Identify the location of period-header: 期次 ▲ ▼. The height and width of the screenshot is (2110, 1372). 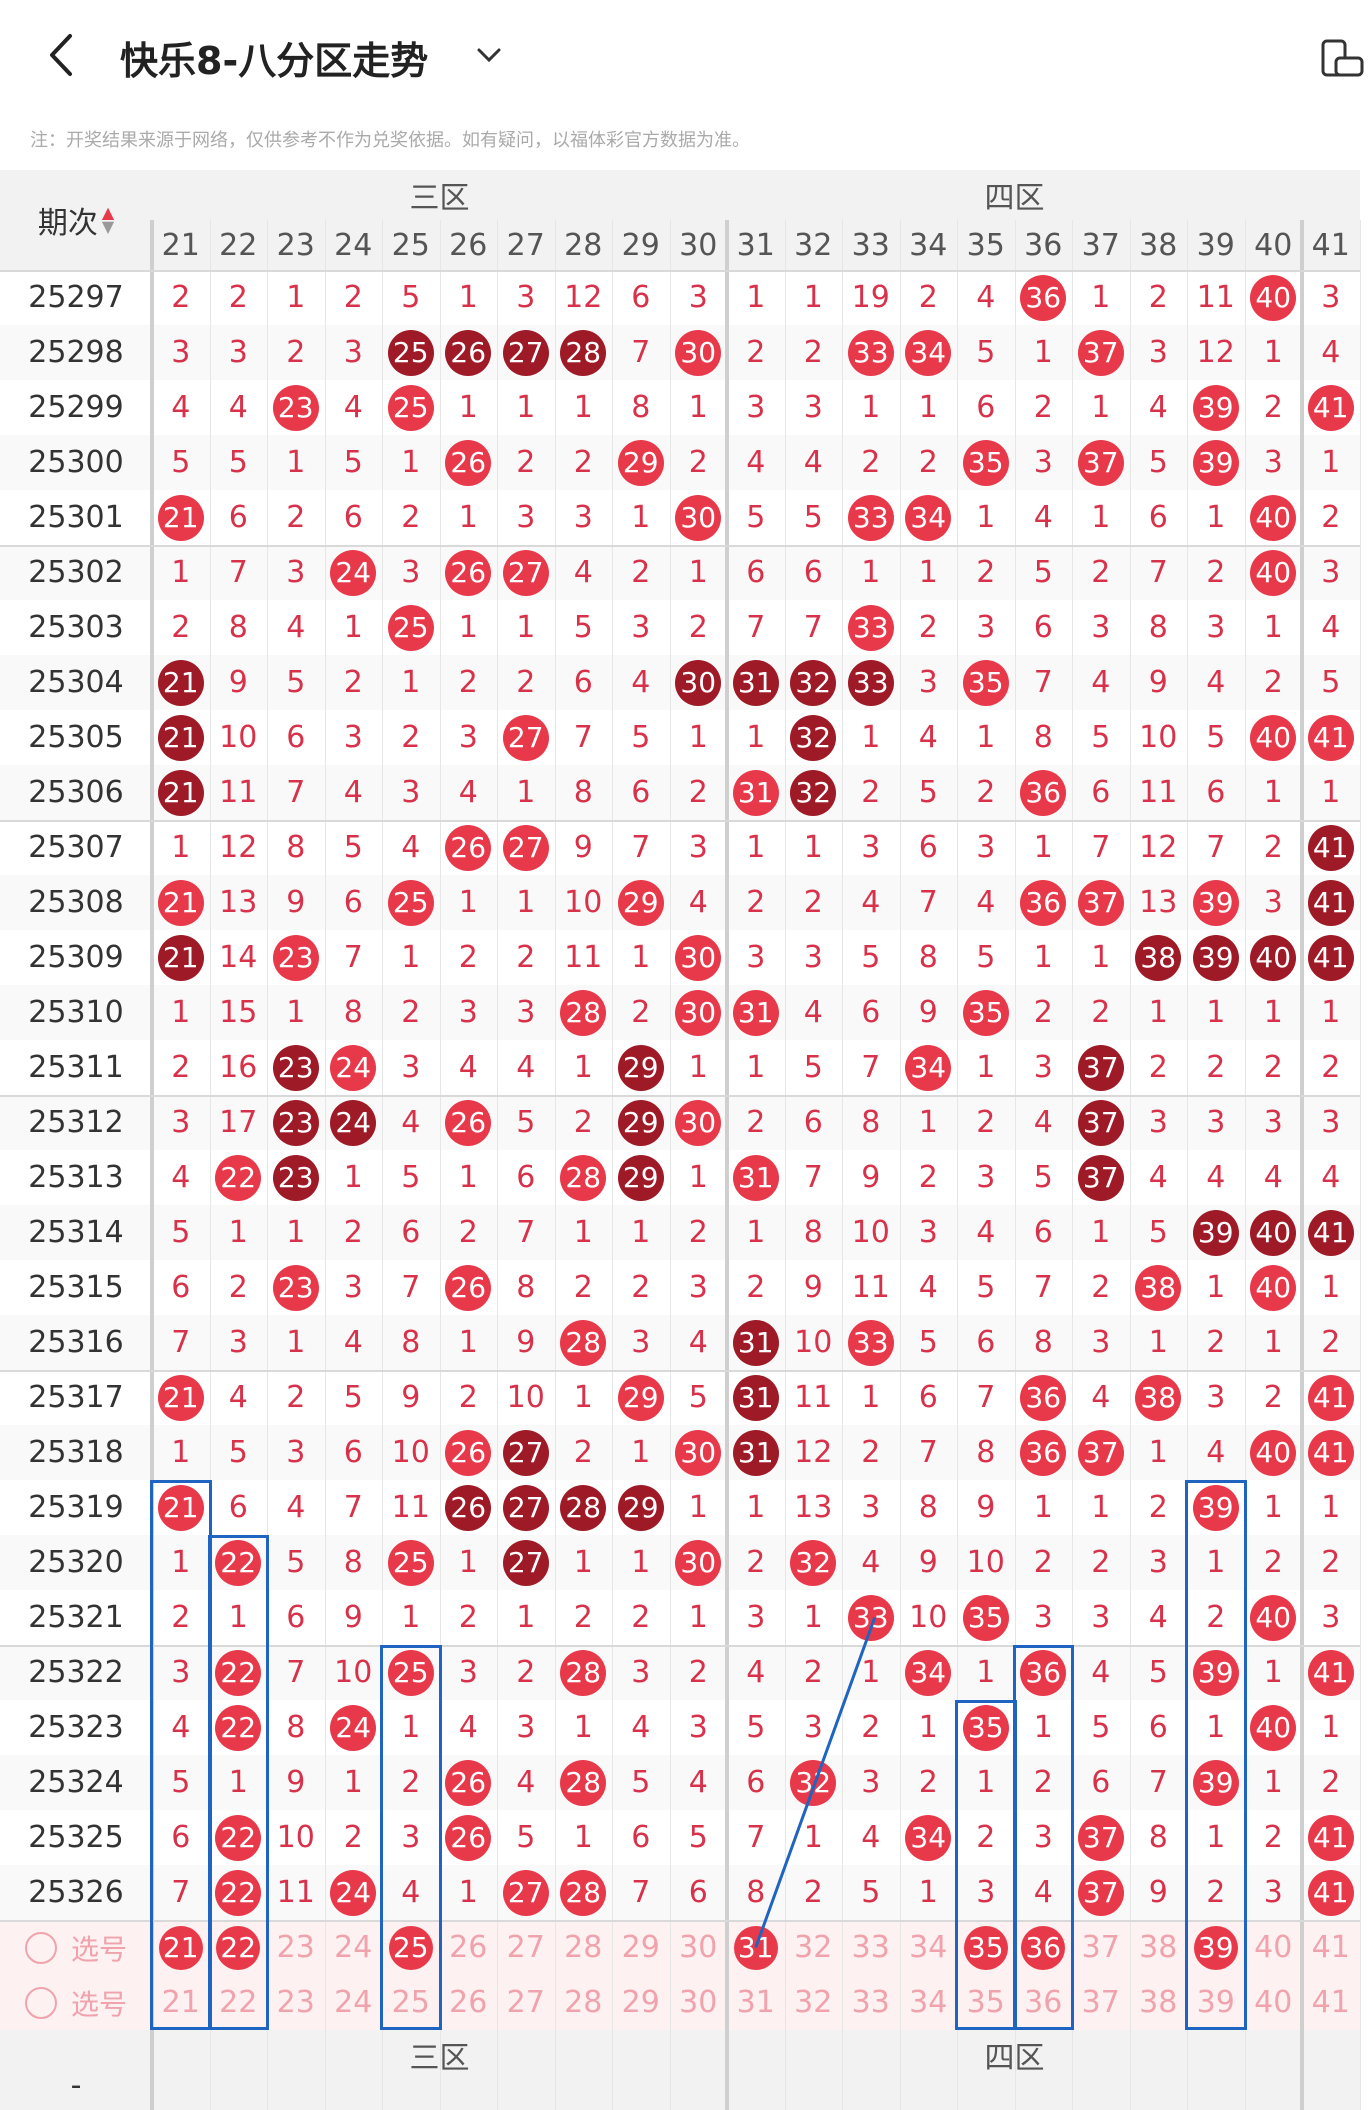
(76, 220).